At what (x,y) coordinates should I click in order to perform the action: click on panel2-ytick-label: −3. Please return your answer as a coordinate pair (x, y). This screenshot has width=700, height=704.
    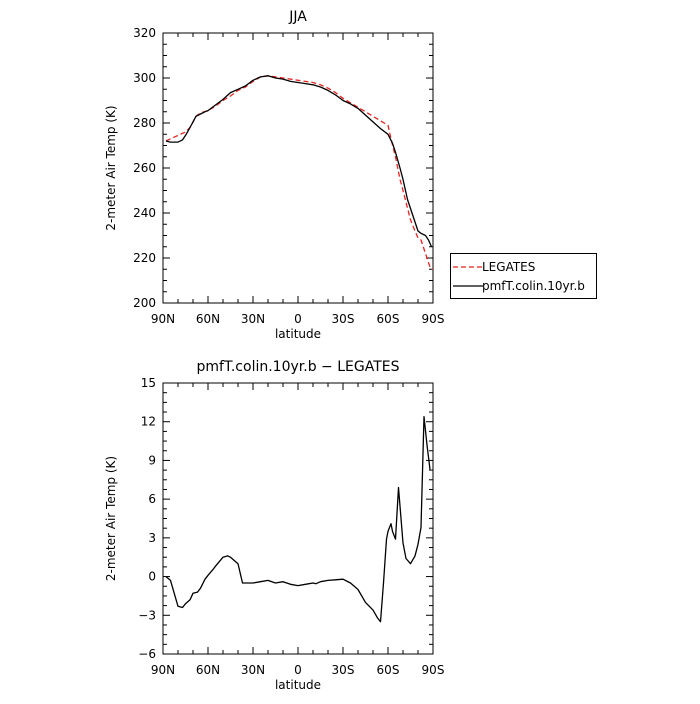
    Looking at the image, I should click on (147, 615).